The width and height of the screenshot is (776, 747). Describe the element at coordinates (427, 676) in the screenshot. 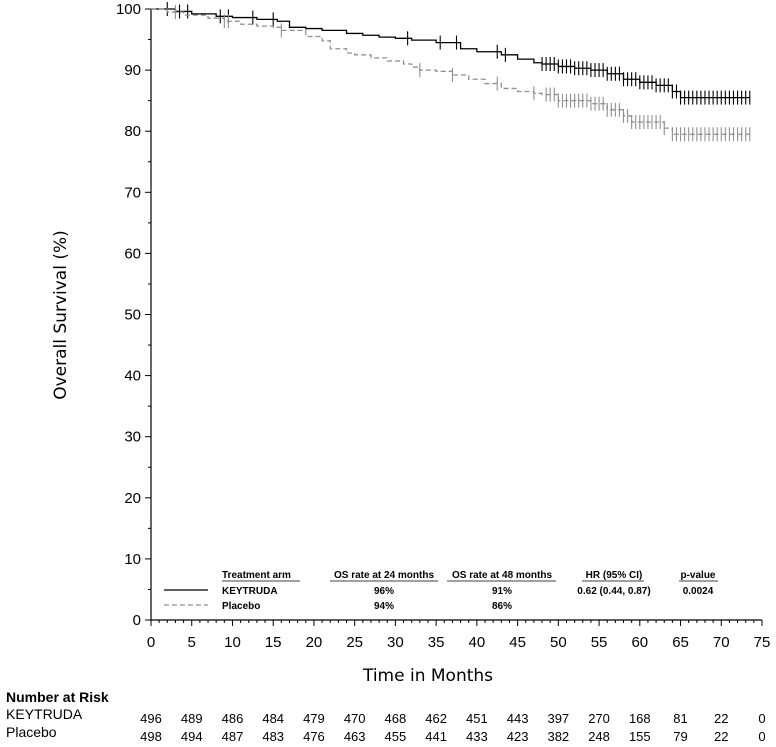

I see `x-axis-title: Time in Months` at that location.